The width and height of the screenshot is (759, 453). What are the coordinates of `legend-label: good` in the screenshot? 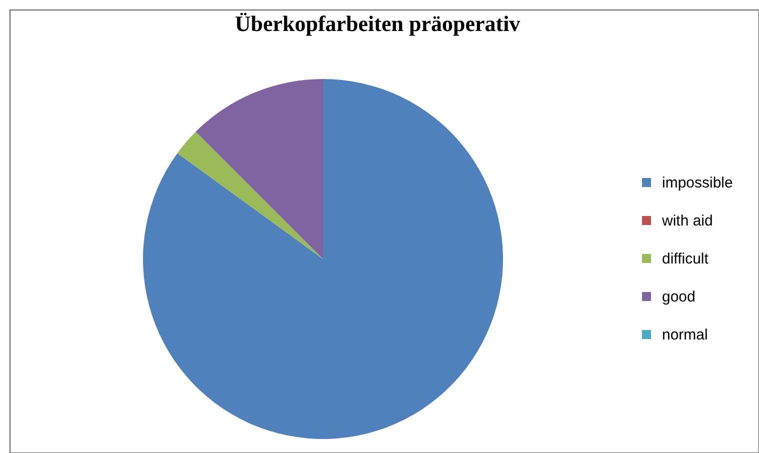 It's located at (679, 297).